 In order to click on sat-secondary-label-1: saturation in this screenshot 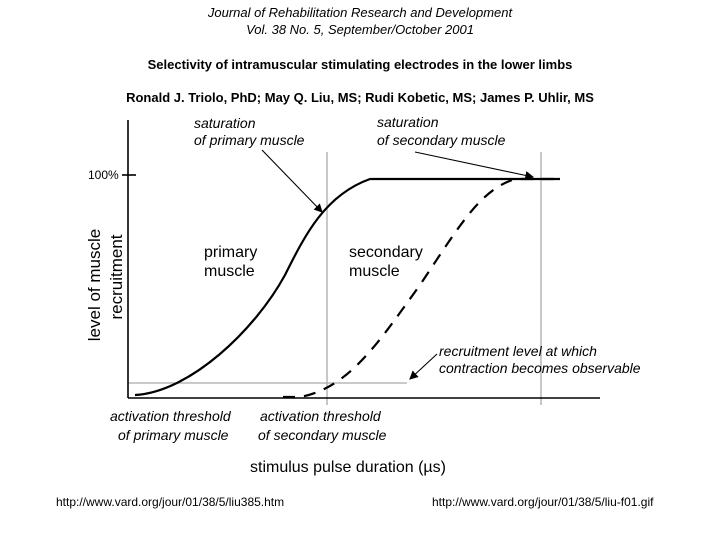, I will do `click(408, 122)`.